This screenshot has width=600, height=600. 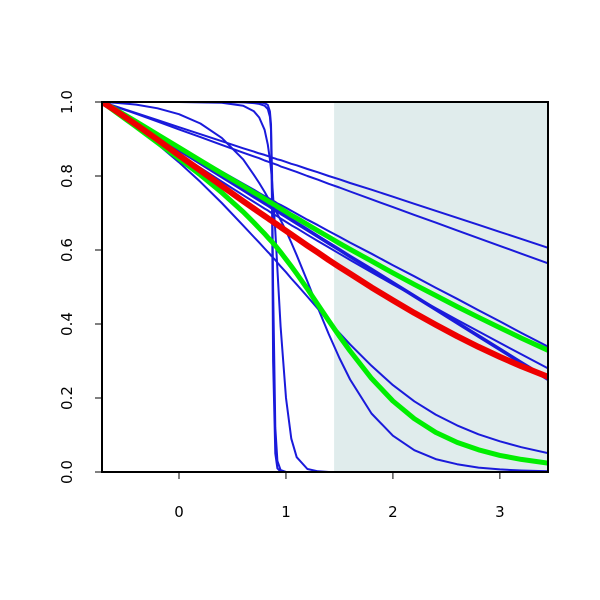 I want to click on x-tick-label: 0, so click(x=179, y=512).